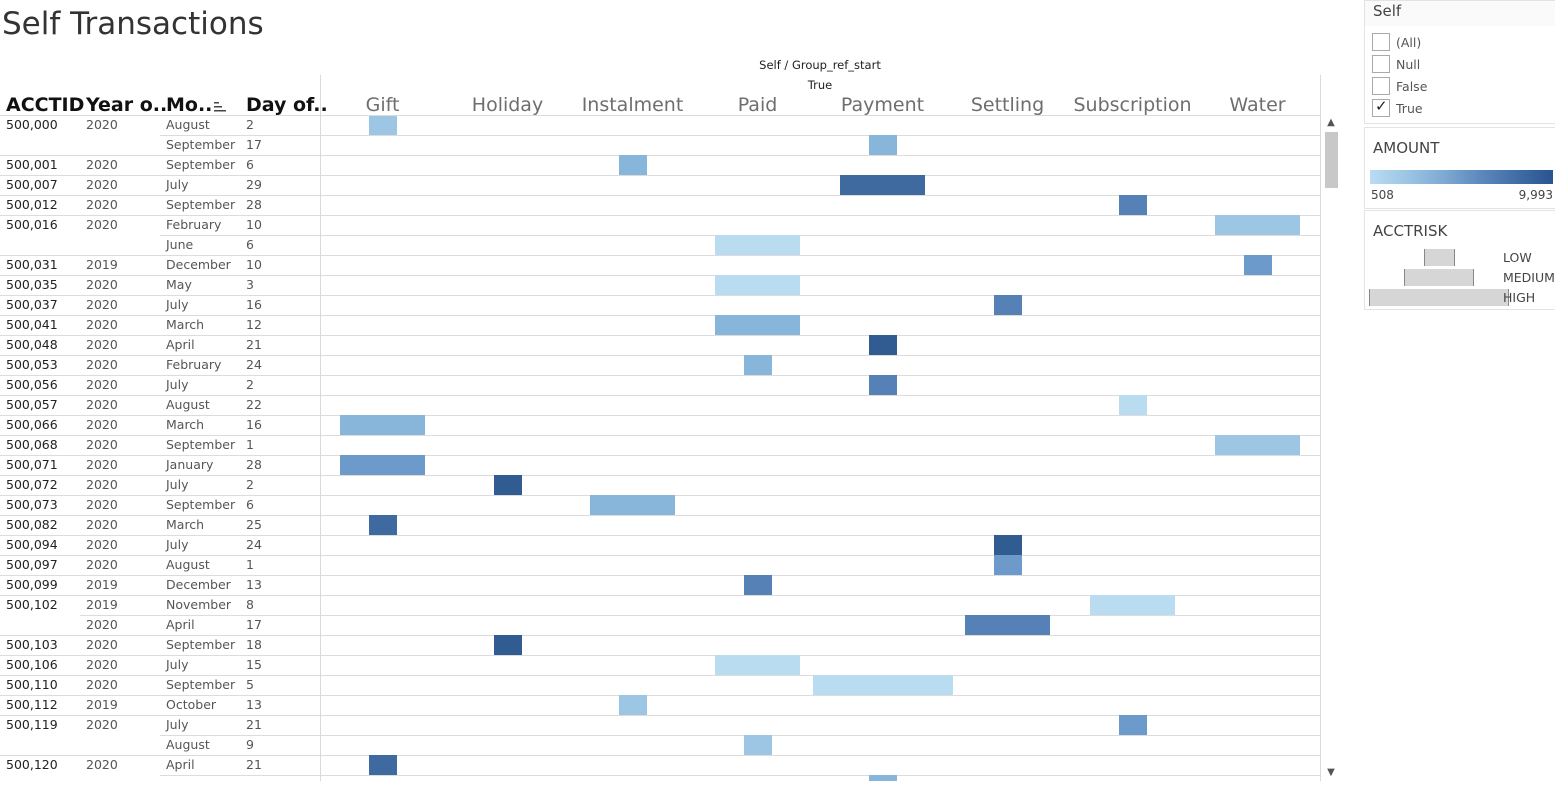 The image size is (1555, 790). I want to click on divider, so click(320, 428).